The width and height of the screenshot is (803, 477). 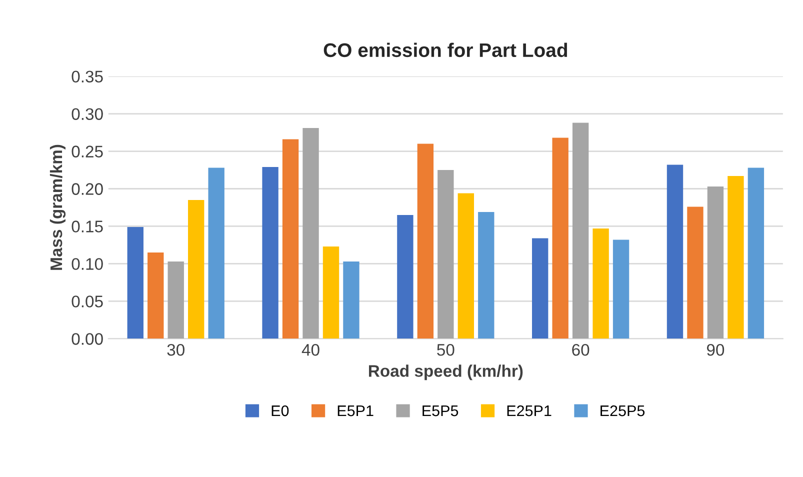 What do you see at coordinates (446, 50) in the screenshot?
I see `chart-title: CO emission for Part Load` at bounding box center [446, 50].